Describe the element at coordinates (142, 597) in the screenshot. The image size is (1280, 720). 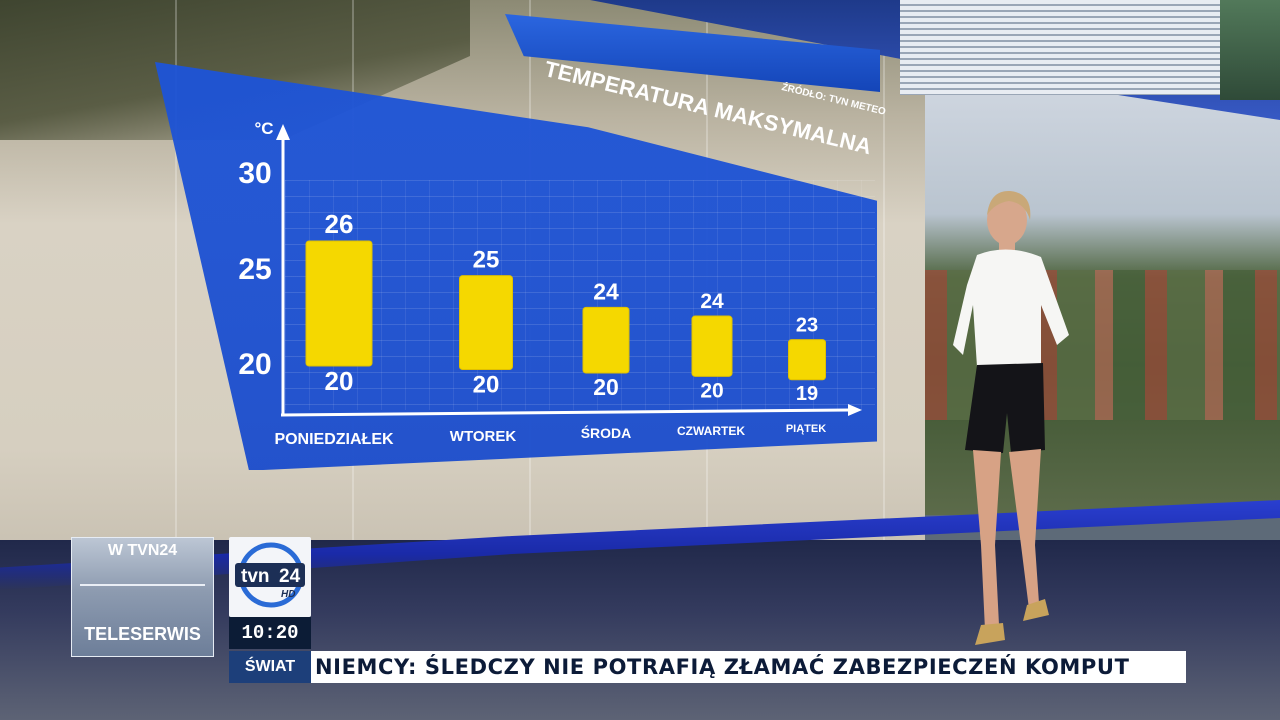
I see `teleserwis-box: W TVN24 TELESERWIS` at that location.